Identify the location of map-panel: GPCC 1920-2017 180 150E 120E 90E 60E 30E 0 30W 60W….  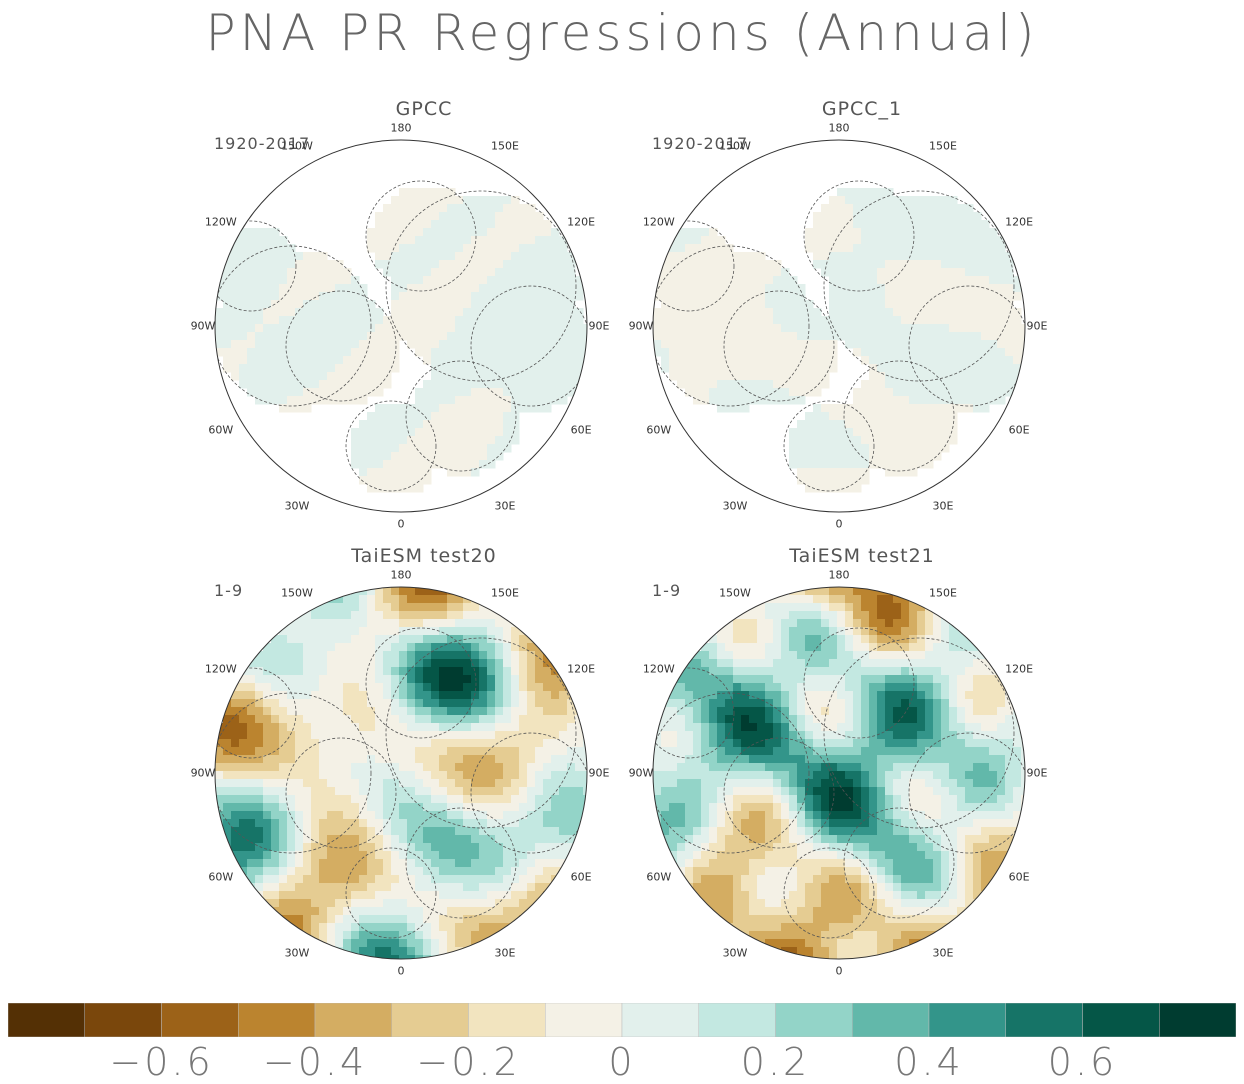
(412, 318).